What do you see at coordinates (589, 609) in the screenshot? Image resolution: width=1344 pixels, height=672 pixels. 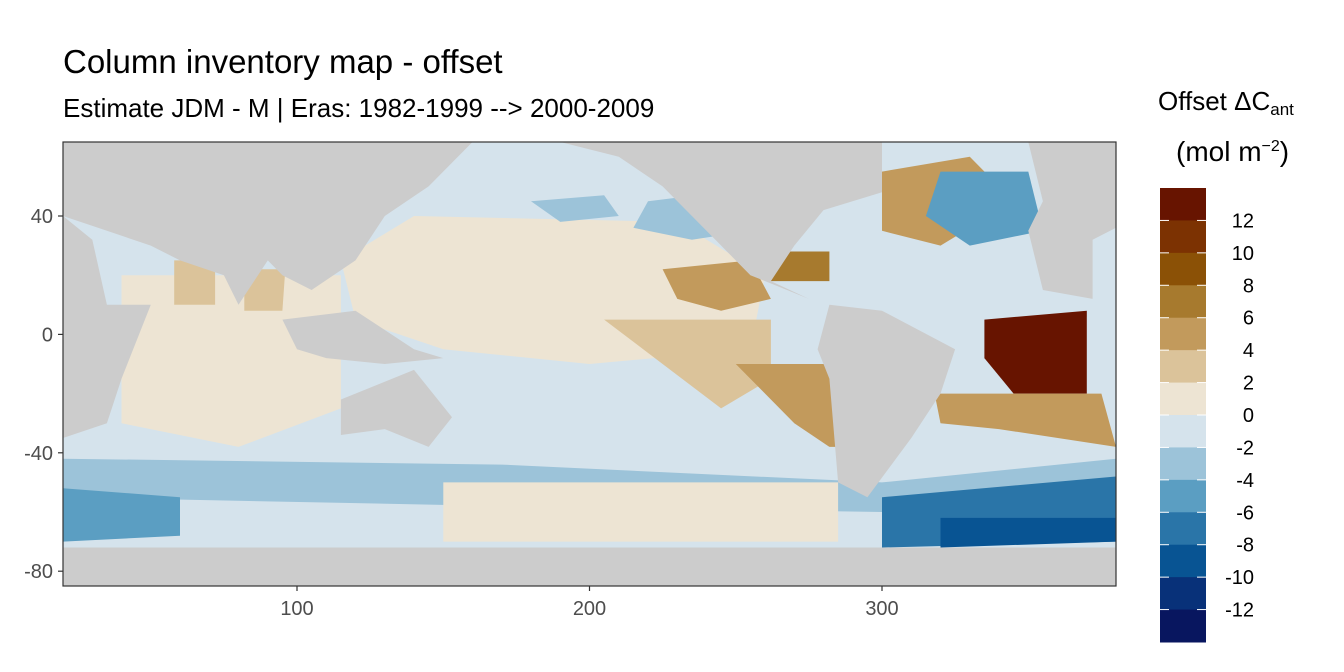 I see `x-tick-label: 200` at bounding box center [589, 609].